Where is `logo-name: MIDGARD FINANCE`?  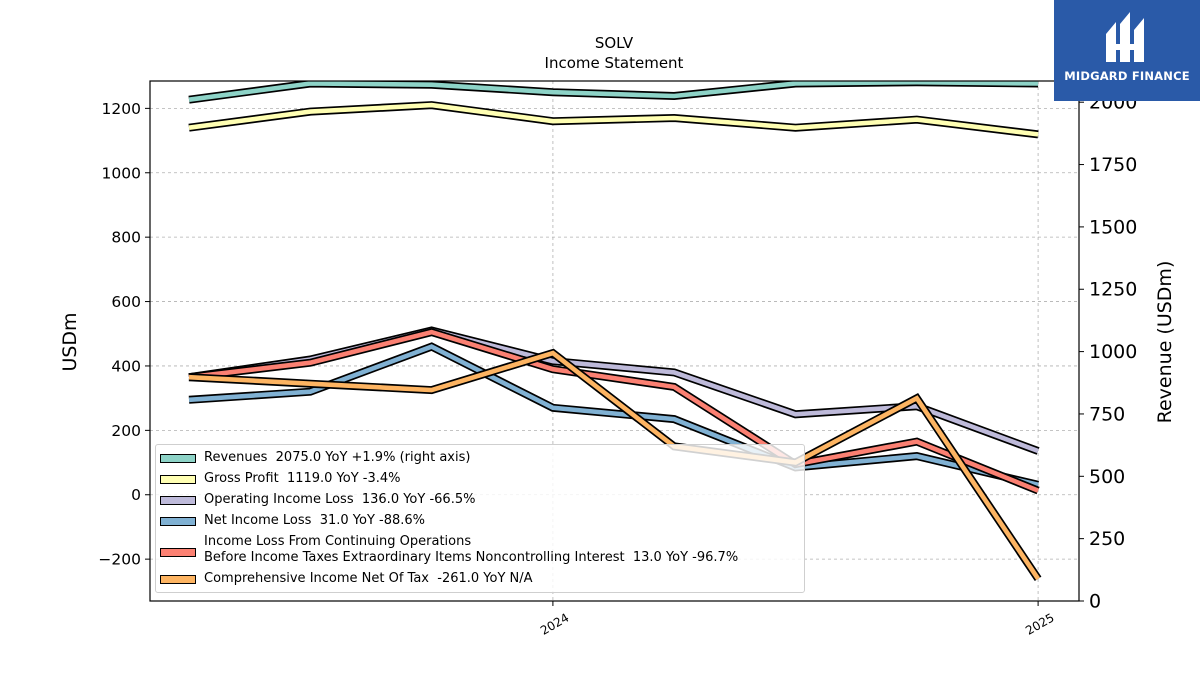 logo-name: MIDGARD FINANCE is located at coordinates (1127, 76).